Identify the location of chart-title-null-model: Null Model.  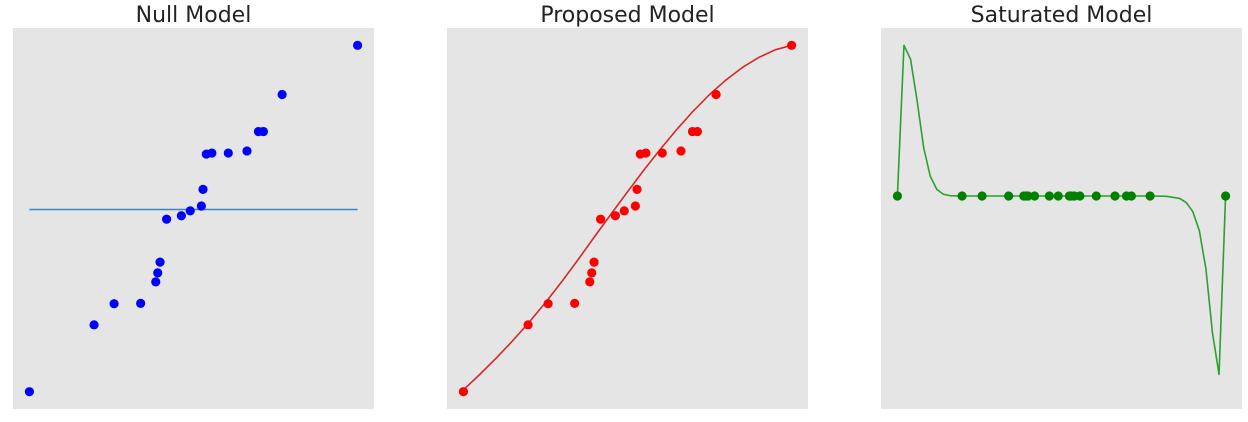
(193, 15).